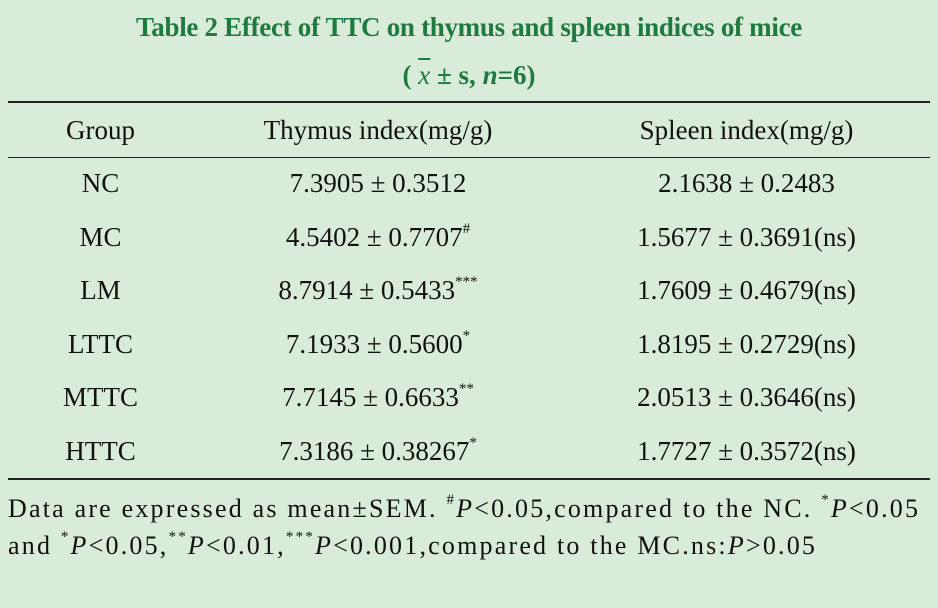 This screenshot has width=938, height=608. I want to click on thymus-value: 8.7914 ± 0.5433, so click(367, 290).